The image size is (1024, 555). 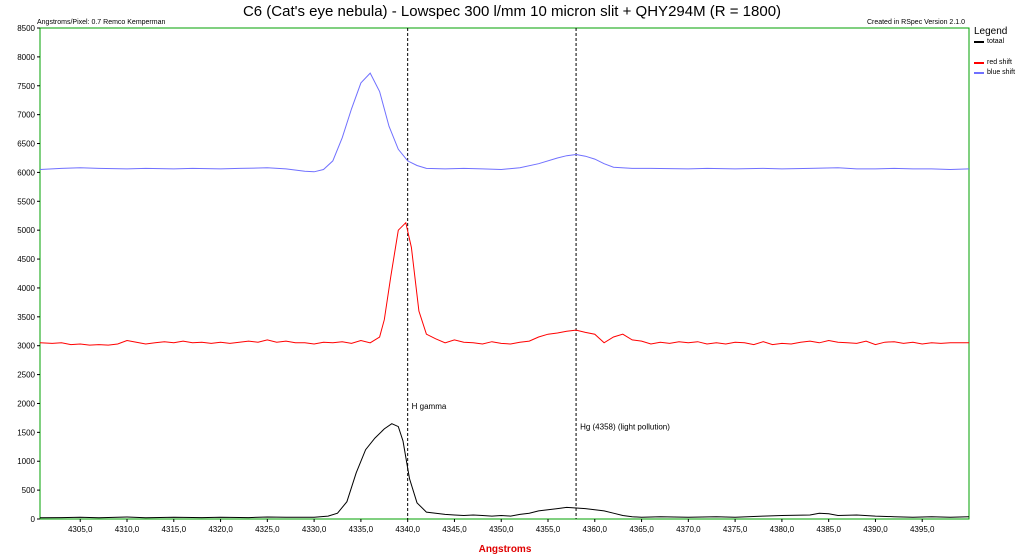 What do you see at coordinates (1001, 72) in the screenshot?
I see `legend-label: blue shift` at bounding box center [1001, 72].